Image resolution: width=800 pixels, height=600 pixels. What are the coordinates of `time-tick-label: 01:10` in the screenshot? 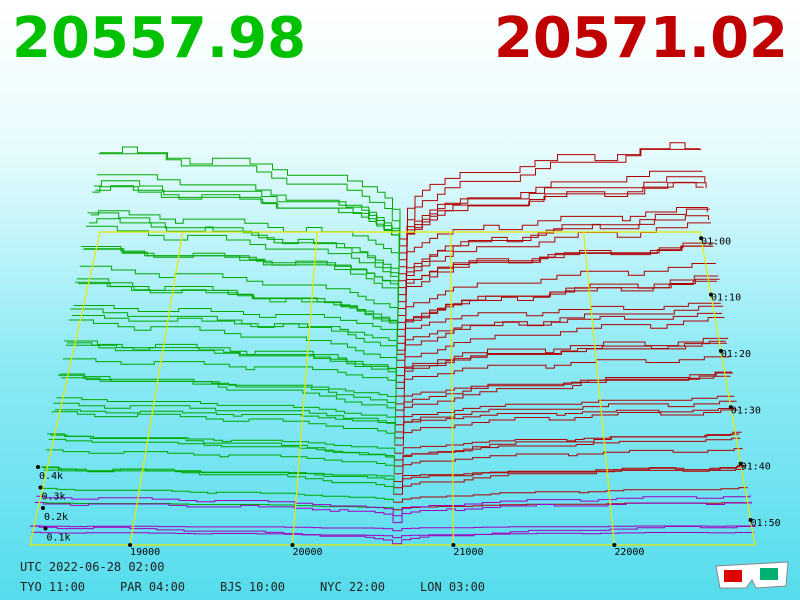 It's located at (726, 298).